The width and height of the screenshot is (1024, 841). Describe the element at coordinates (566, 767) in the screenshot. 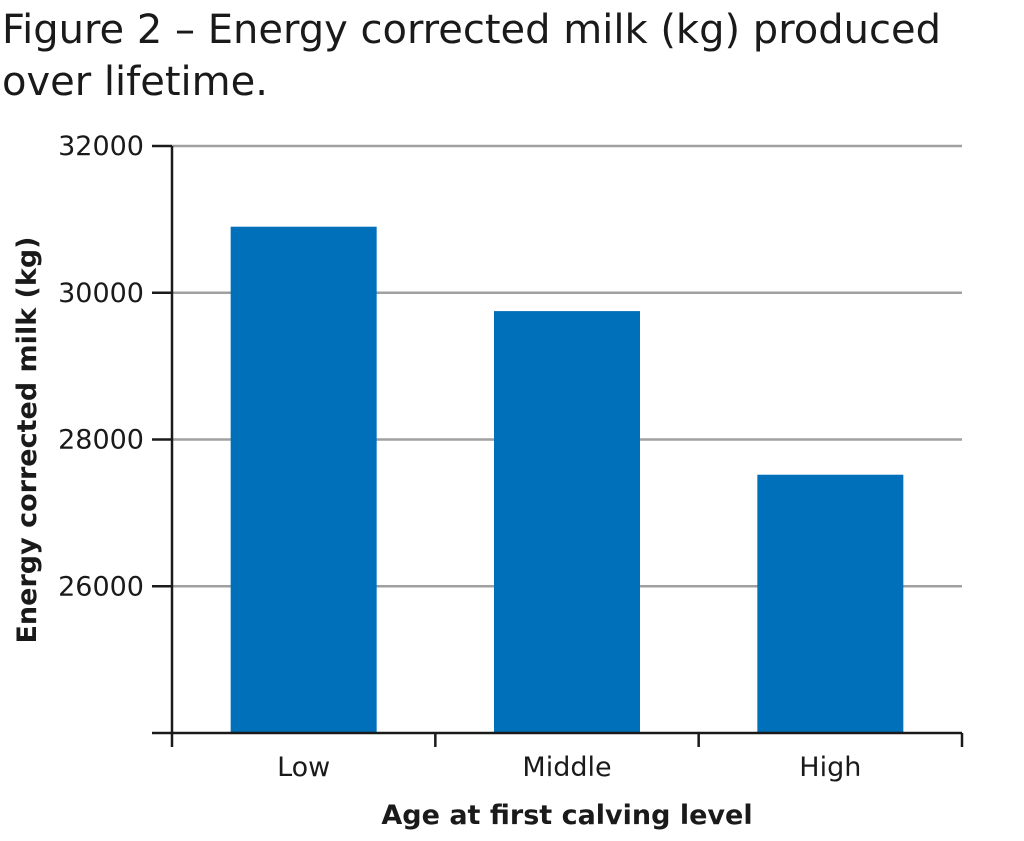

I see `x-tick-label: Middle` at that location.